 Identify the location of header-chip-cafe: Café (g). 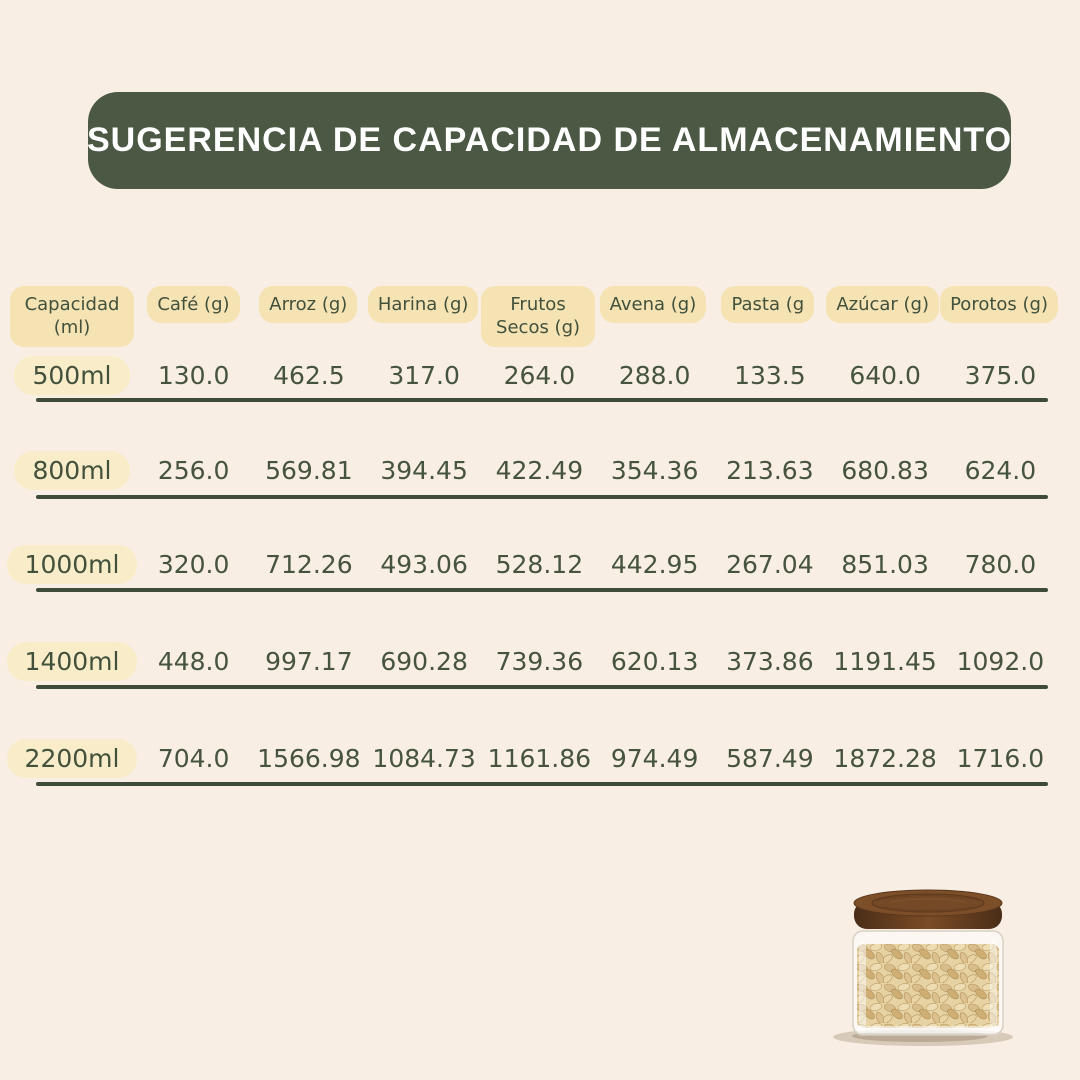
(193, 305).